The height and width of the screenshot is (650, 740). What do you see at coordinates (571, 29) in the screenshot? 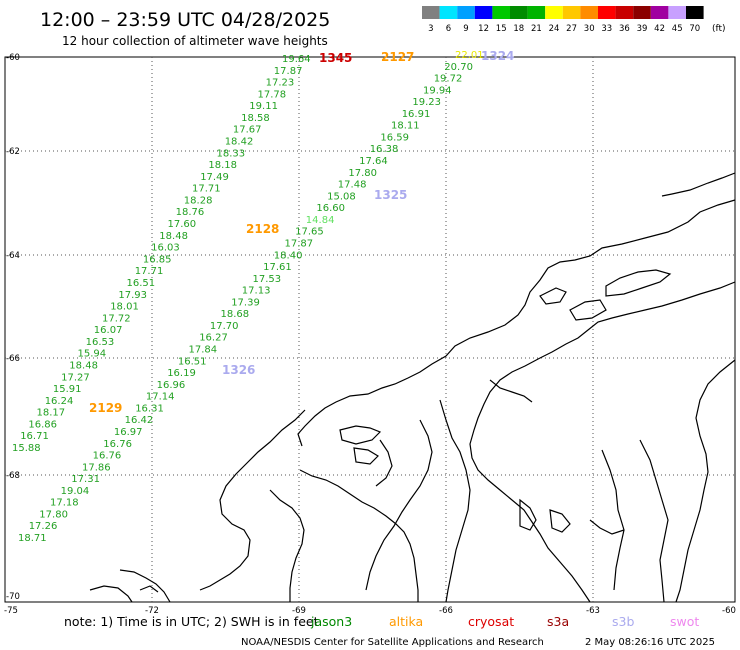
I see `legend-swatch-label: 27` at bounding box center [571, 29].